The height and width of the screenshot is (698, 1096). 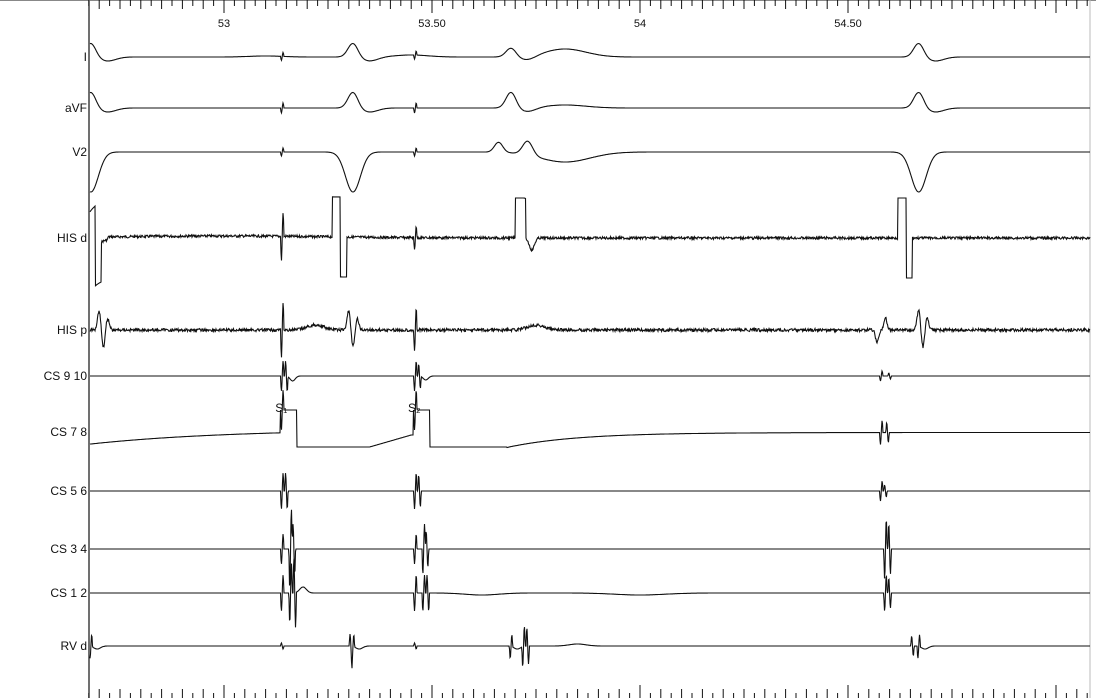 What do you see at coordinates (590, 330) in the screenshot?
I see `trace-his-p` at bounding box center [590, 330].